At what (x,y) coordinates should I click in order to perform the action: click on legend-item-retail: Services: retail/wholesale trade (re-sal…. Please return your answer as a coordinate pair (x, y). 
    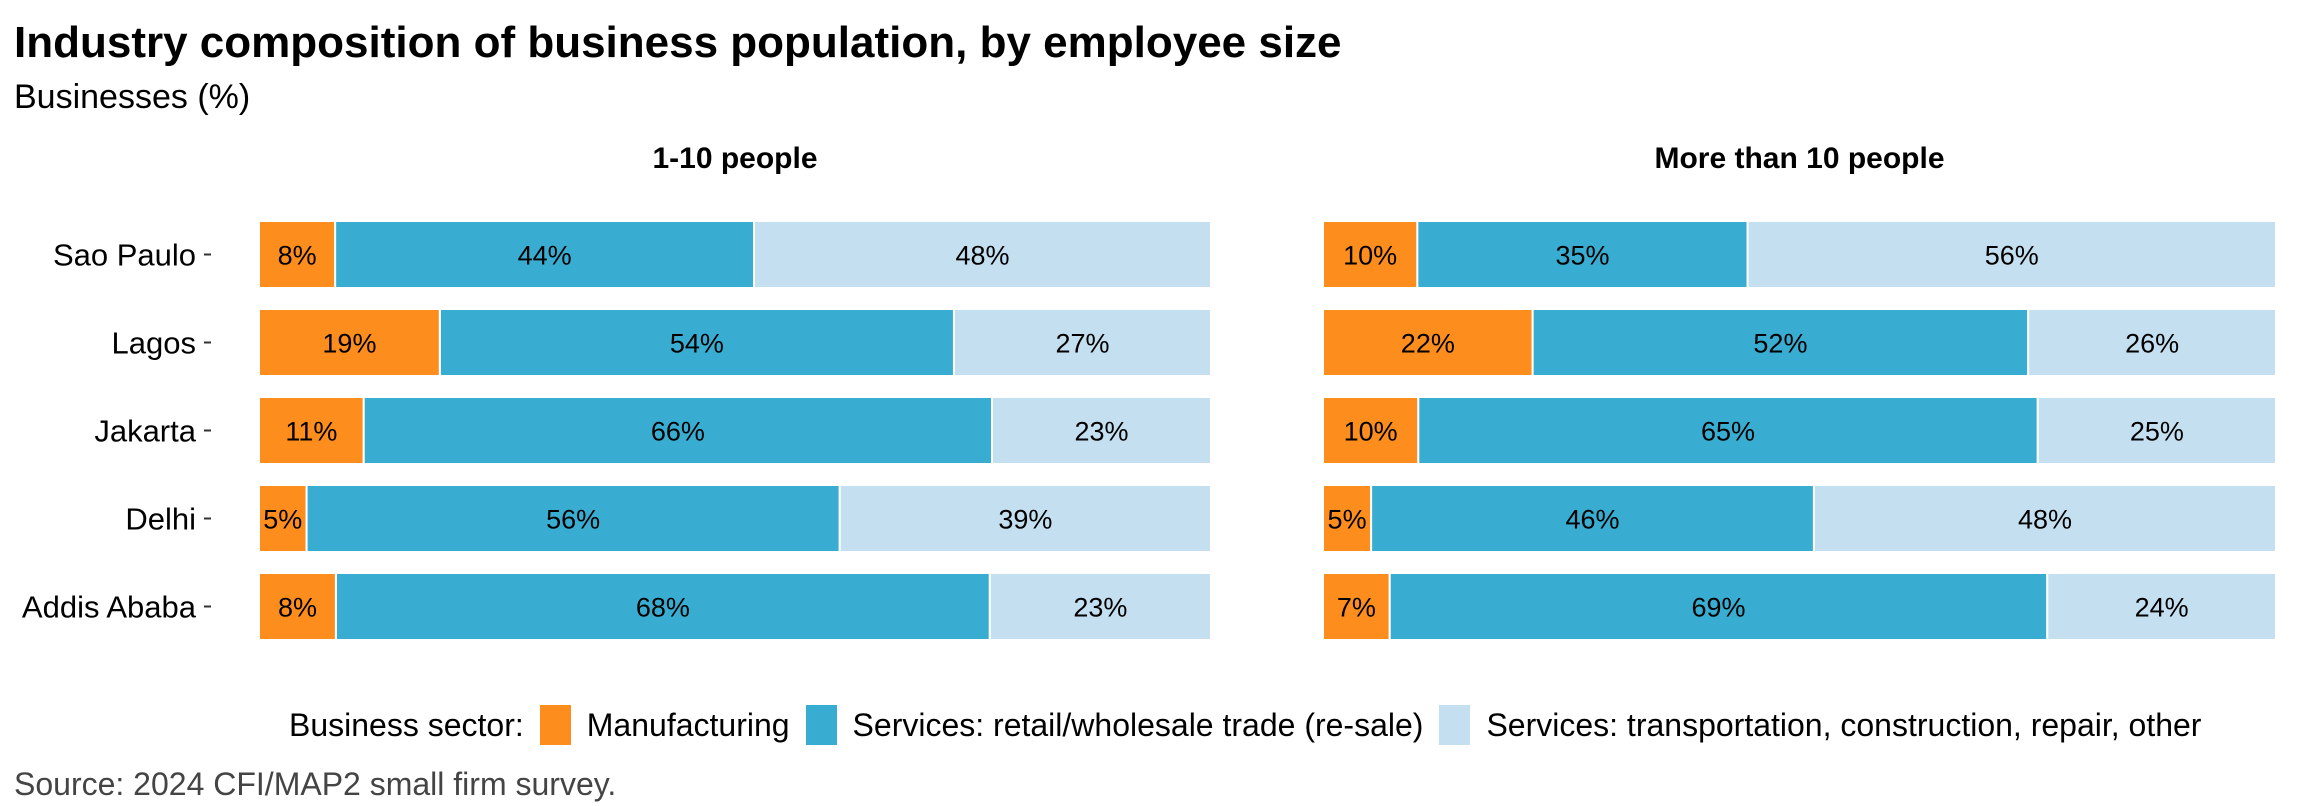
    Looking at the image, I should click on (1114, 725).